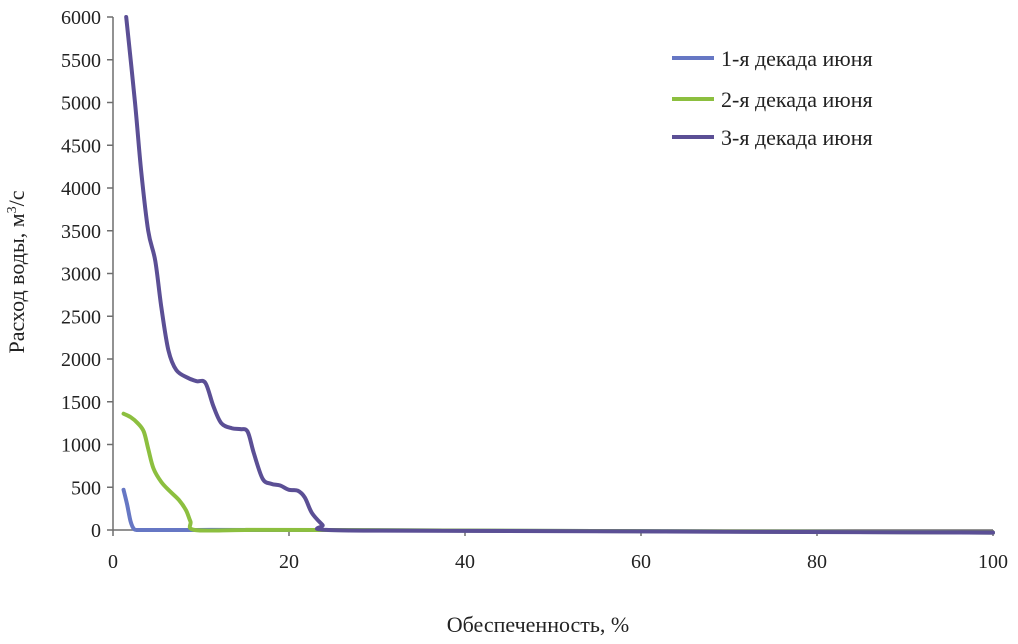 The width and height of the screenshot is (1018, 644). Describe the element at coordinates (797, 58) in the screenshot. I see `legend-label-series-1: 1-я декада июня` at that location.